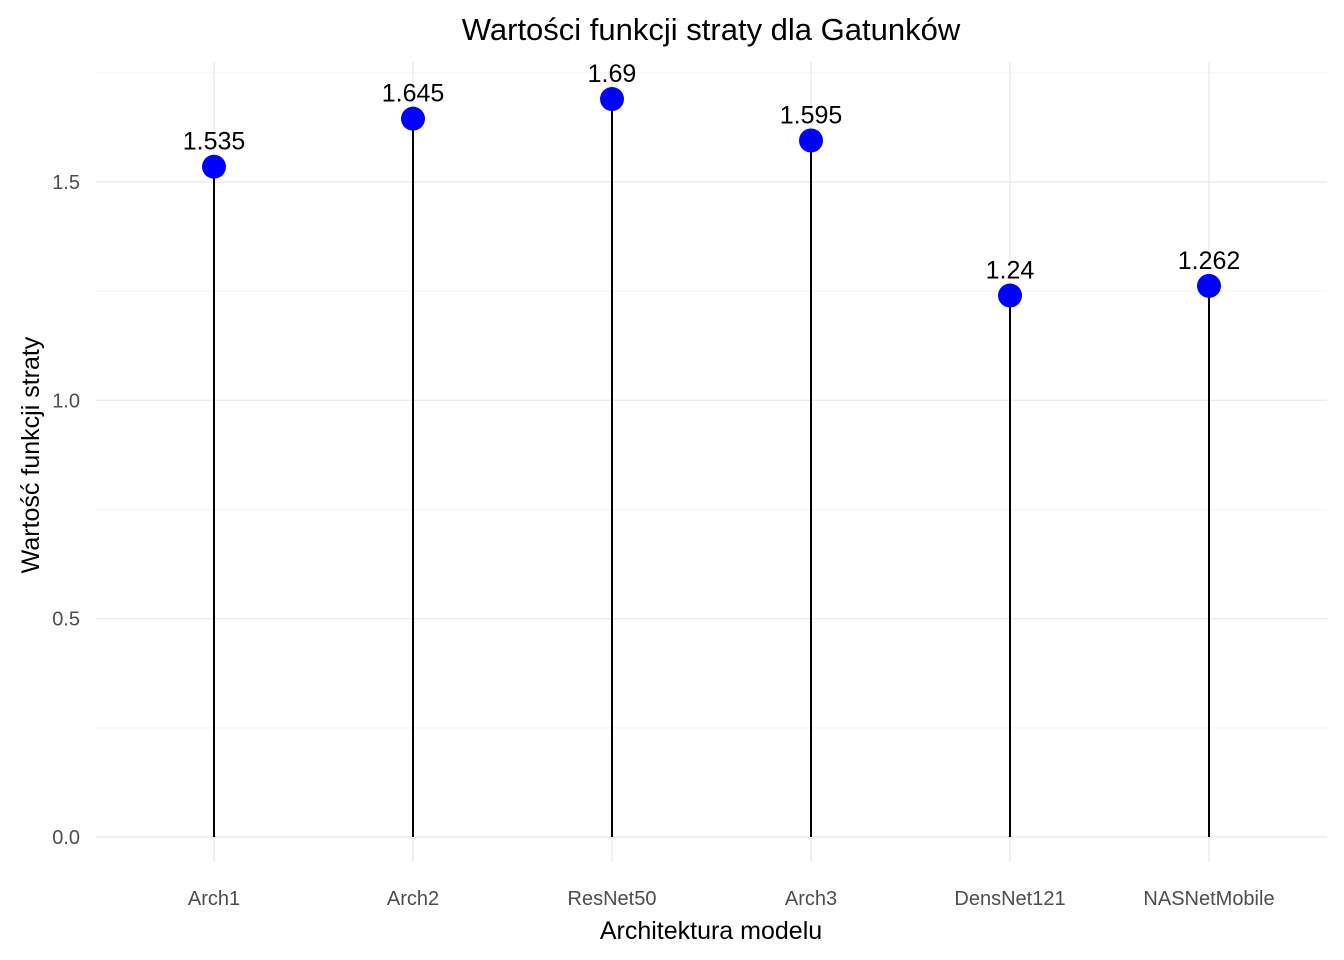  What do you see at coordinates (66, 620) in the screenshot?
I see `y-tick-label: 0.5` at bounding box center [66, 620].